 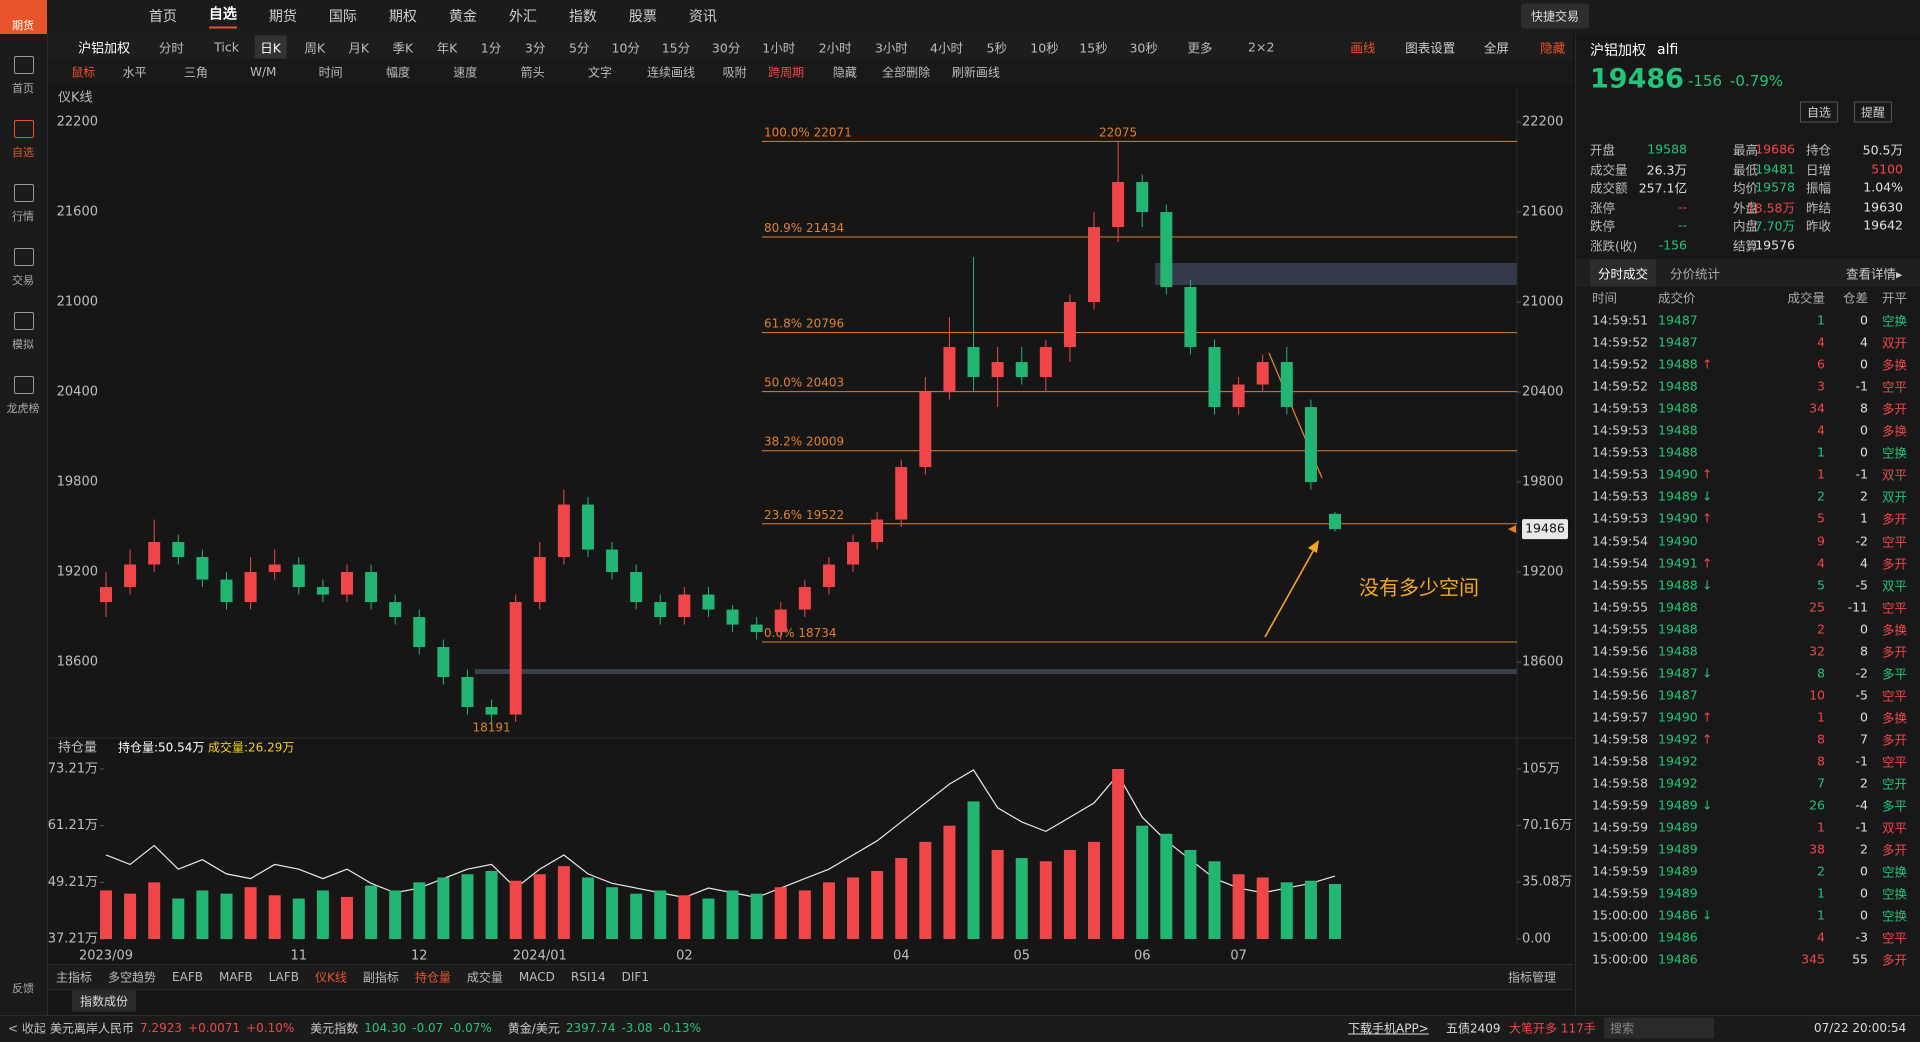 What do you see at coordinates (1496, 48) in the screenshot?
I see `chart-action: 全屏` at bounding box center [1496, 48].